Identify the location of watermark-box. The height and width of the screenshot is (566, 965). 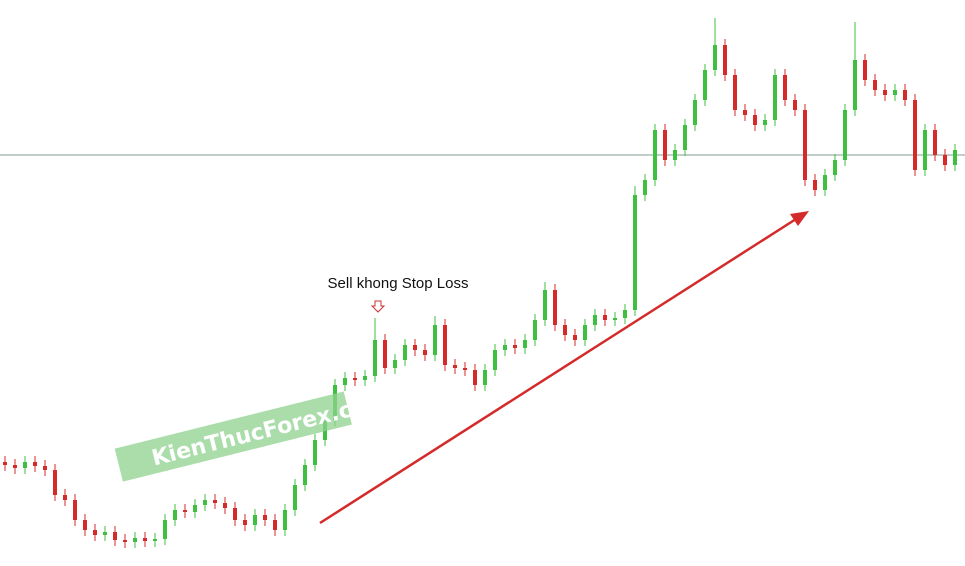
(233, 436).